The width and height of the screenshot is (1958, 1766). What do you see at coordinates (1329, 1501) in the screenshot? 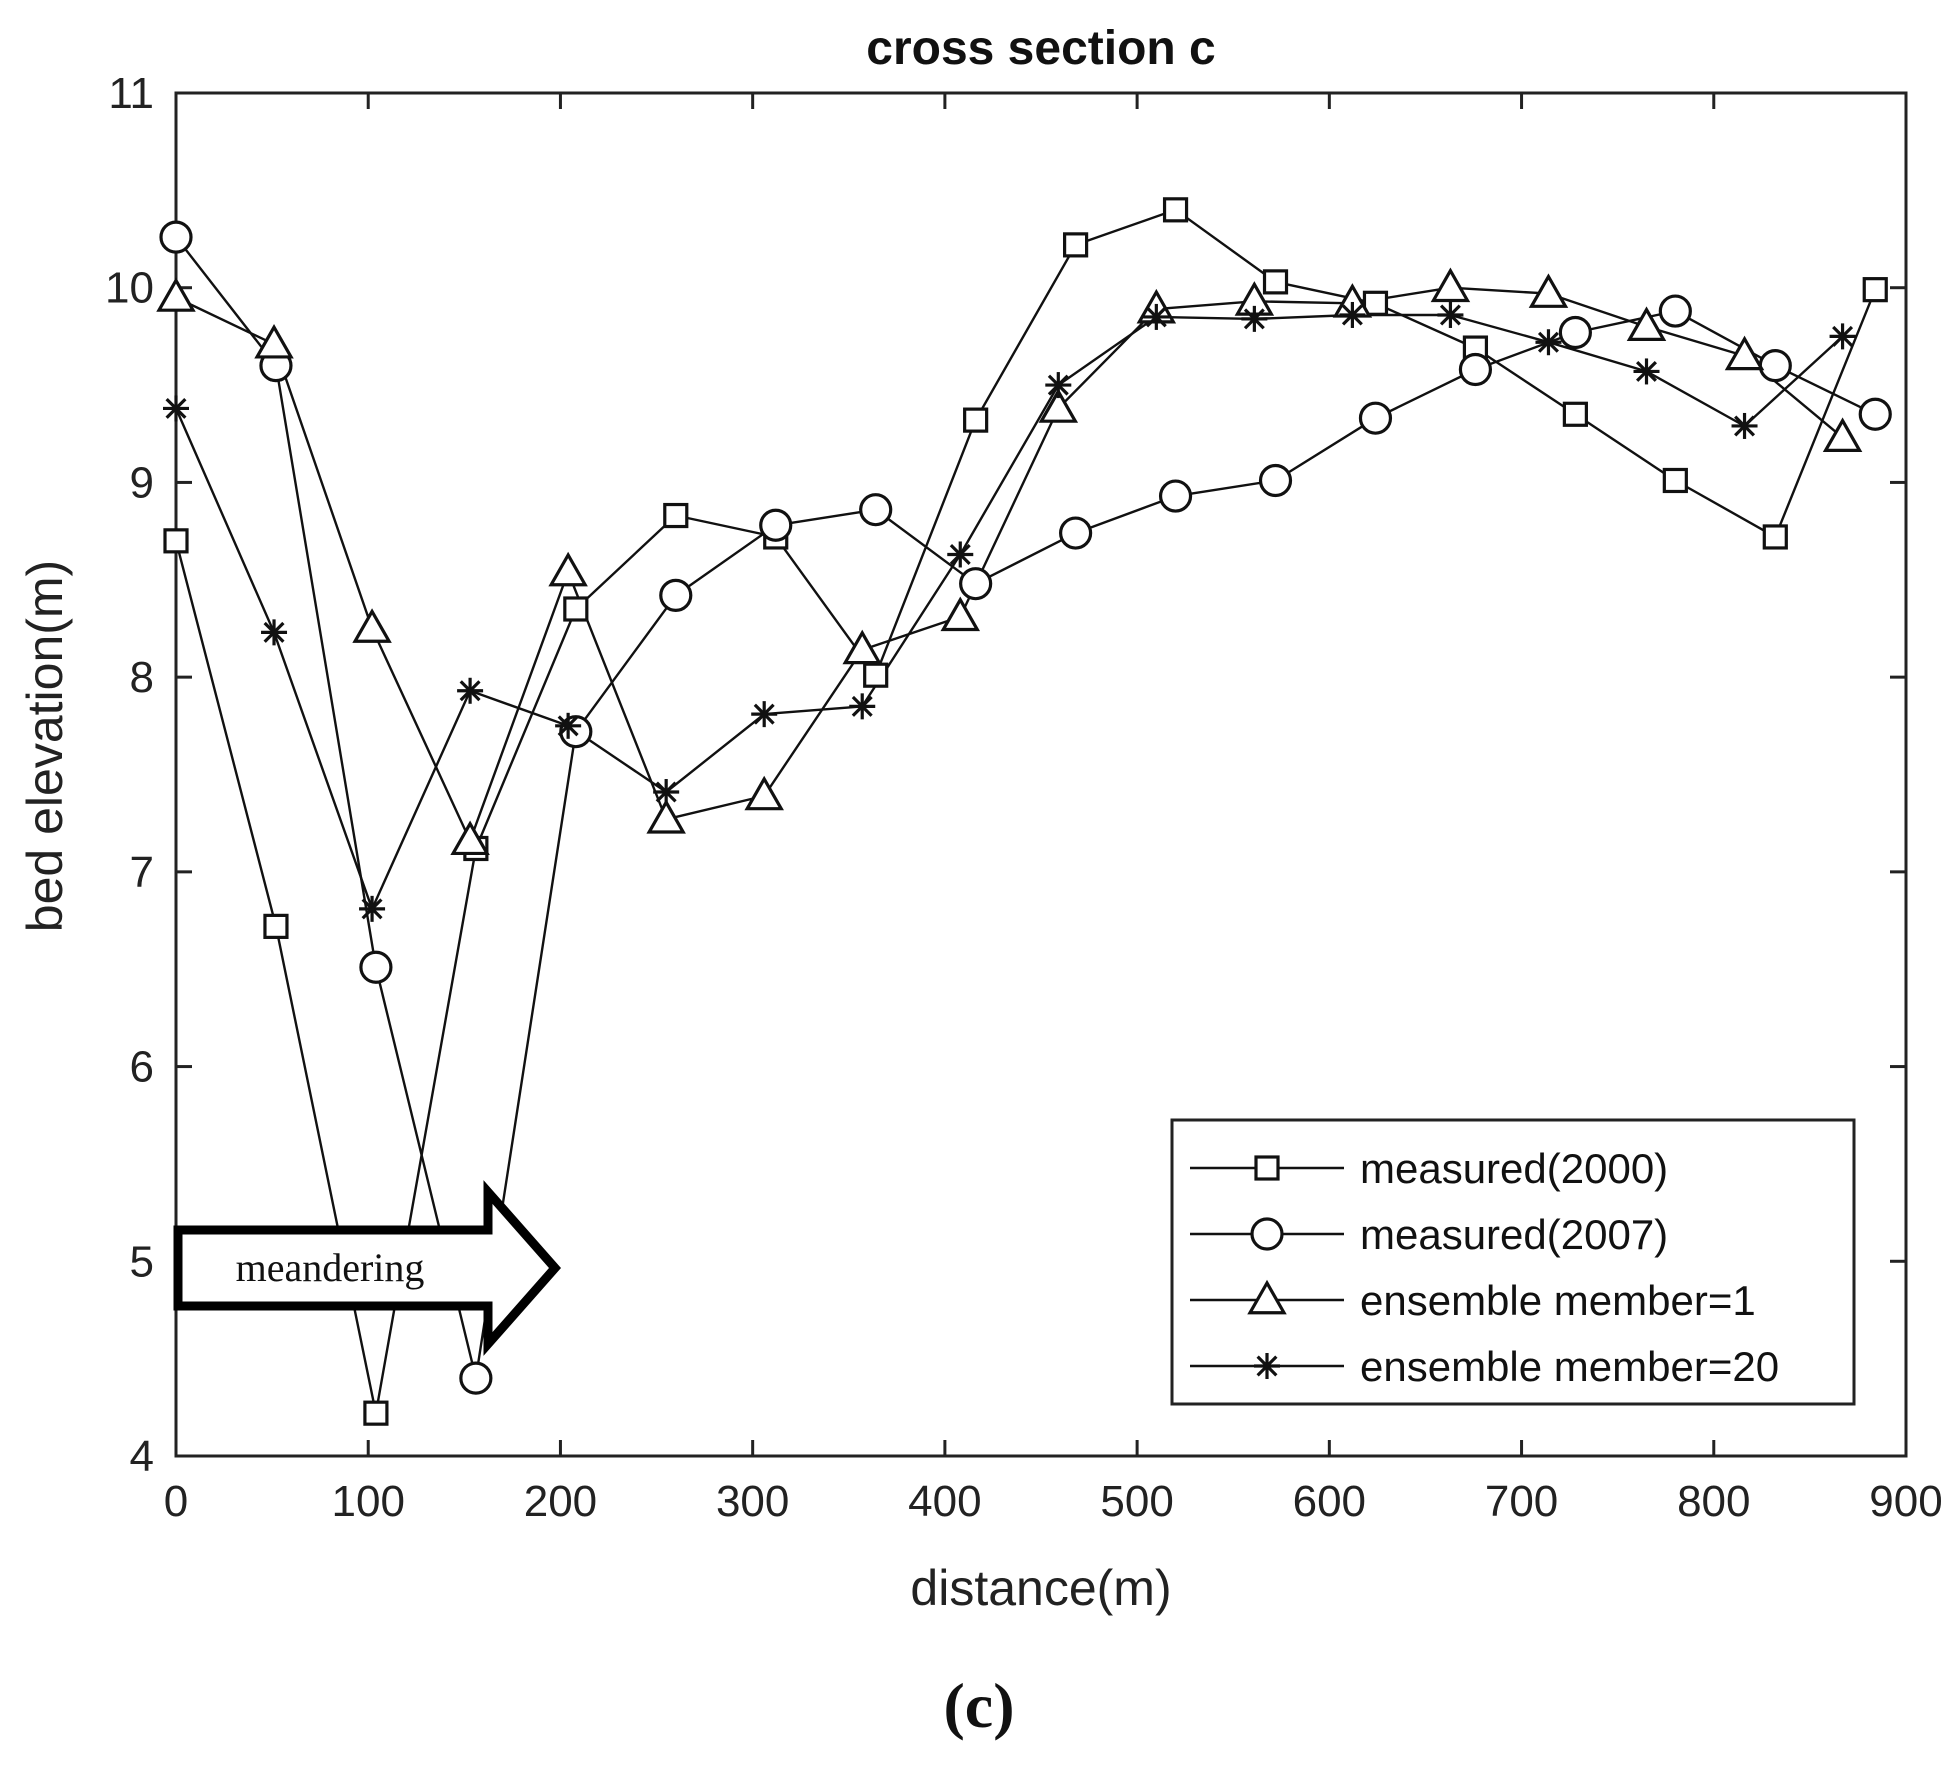
I see `x-tick-label: 600` at bounding box center [1329, 1501].